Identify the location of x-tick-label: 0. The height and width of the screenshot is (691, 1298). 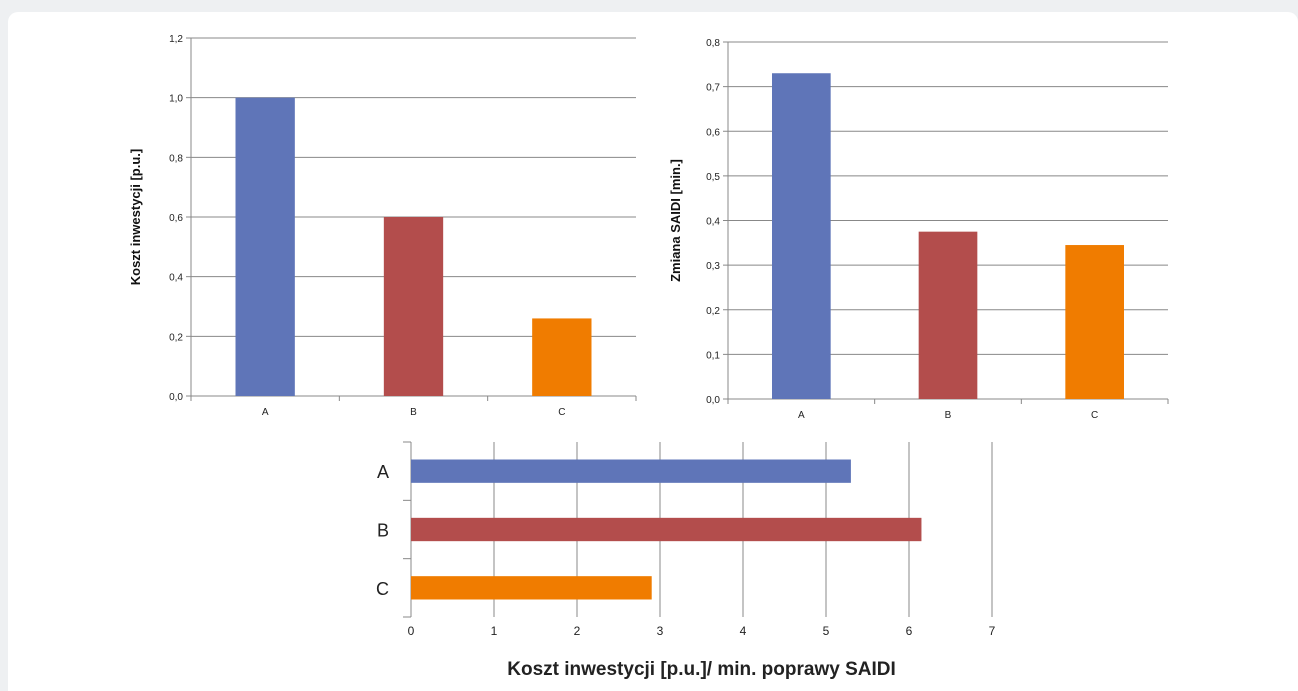
(411, 631).